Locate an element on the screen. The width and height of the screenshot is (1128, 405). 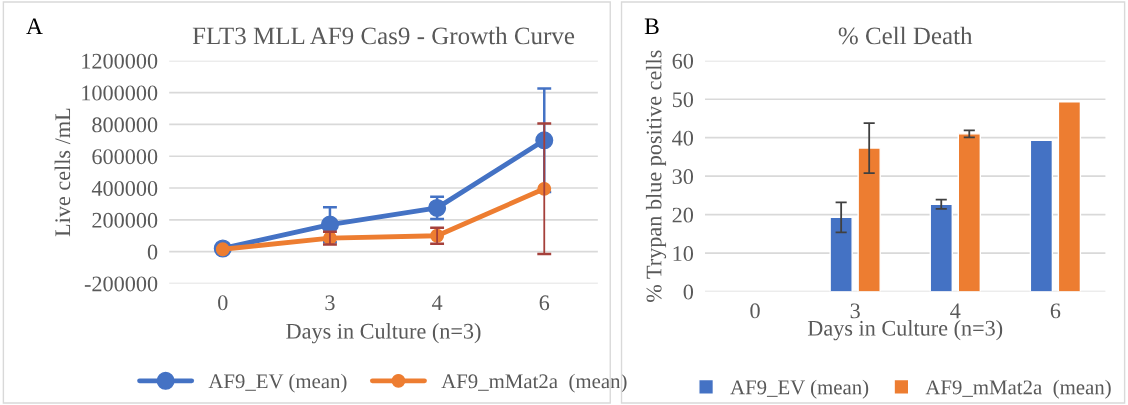
text: A is located at coordinates (34, 26).